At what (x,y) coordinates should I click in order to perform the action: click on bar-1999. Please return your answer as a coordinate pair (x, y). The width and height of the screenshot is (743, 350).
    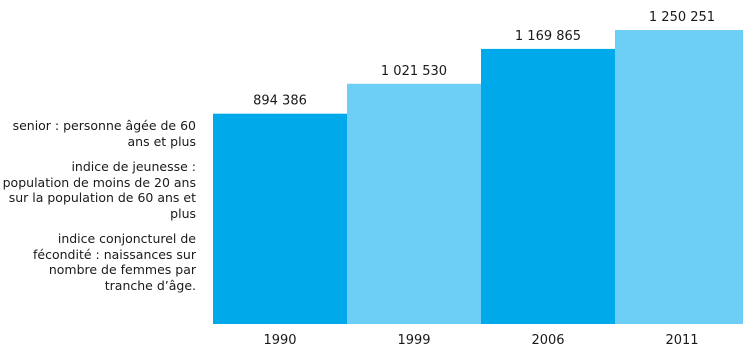
    Looking at the image, I should click on (414, 203).